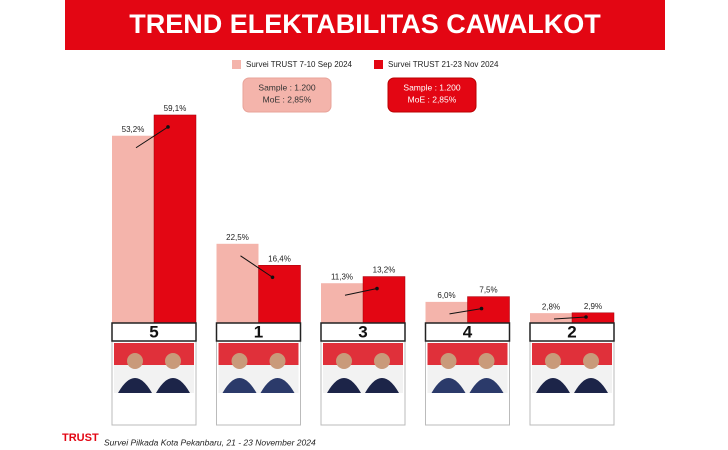 The image size is (728, 450). I want to click on x-tick-label: 2, so click(571, 331).